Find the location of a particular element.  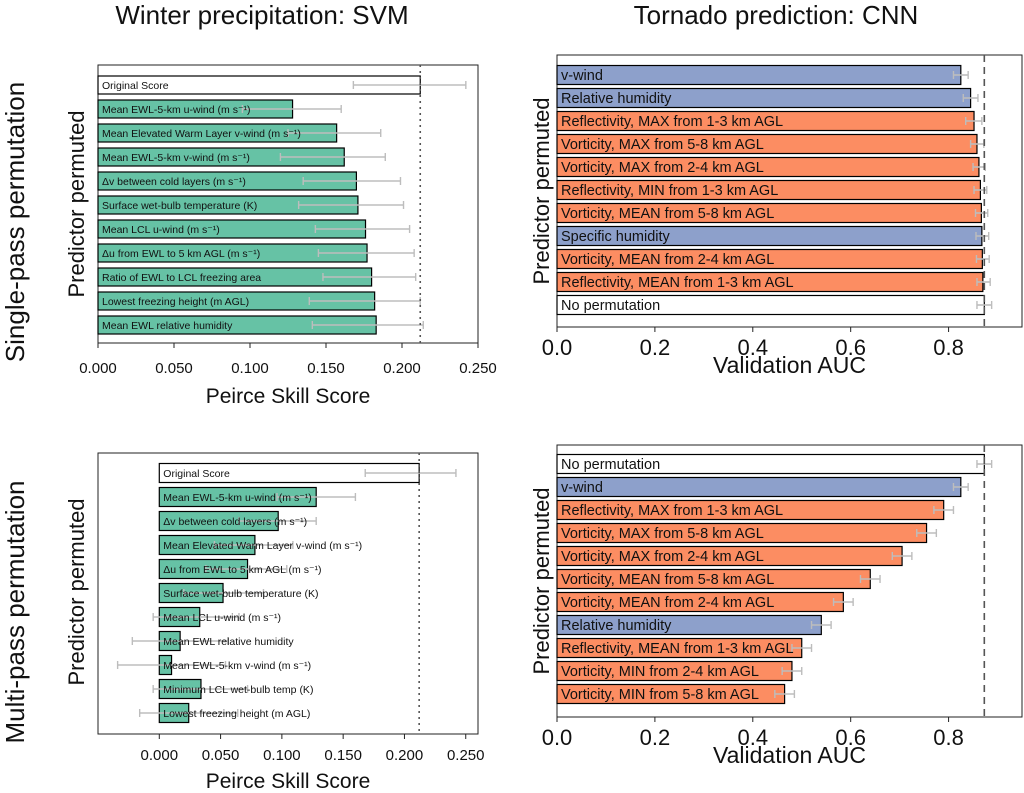

plot-frame is located at coordinates (288, 593).